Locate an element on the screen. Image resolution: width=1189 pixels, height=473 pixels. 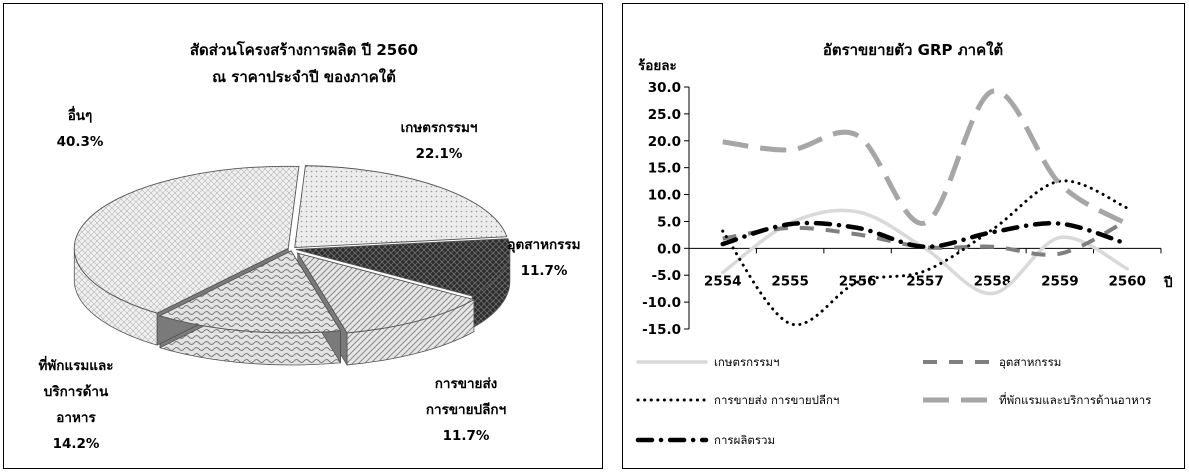
legend-label: ที่พักแรมและบริการด้านอาหาร is located at coordinates (1075, 399).